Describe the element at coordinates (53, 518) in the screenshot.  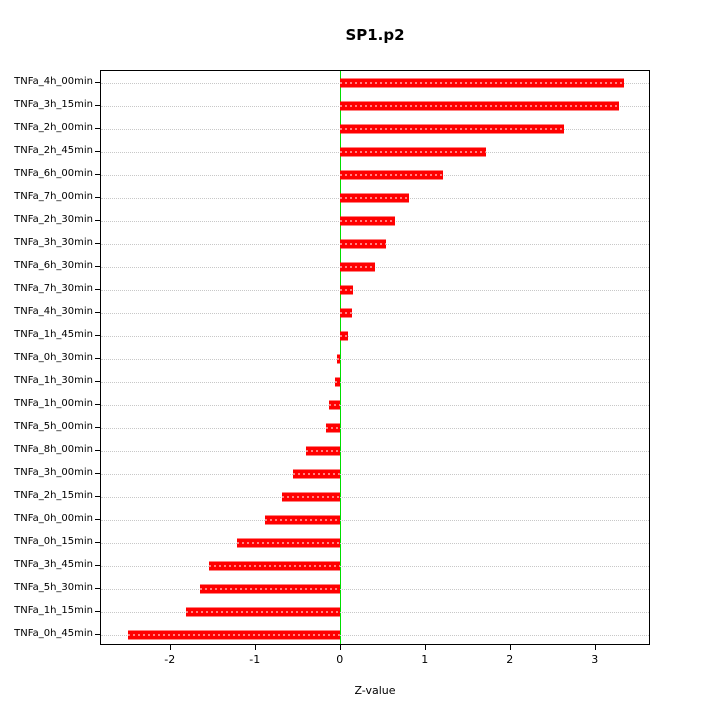
I see `y-tick-label: TNFa_0h_00min` at that location.